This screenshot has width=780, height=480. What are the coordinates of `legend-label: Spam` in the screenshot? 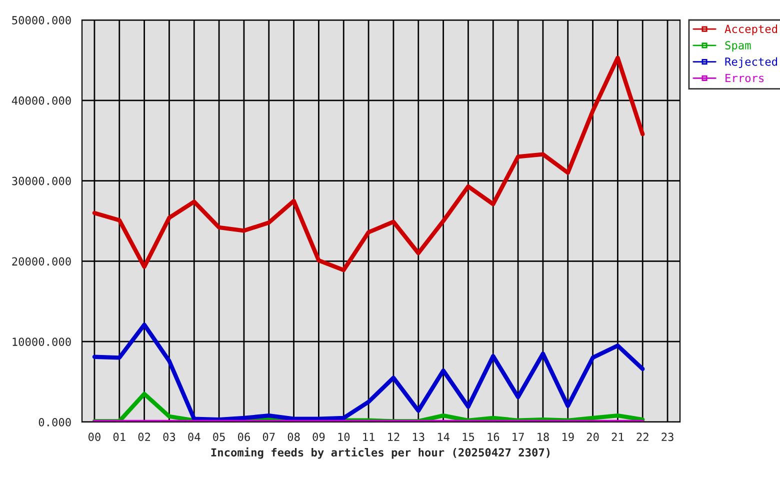 It's located at (738, 46).